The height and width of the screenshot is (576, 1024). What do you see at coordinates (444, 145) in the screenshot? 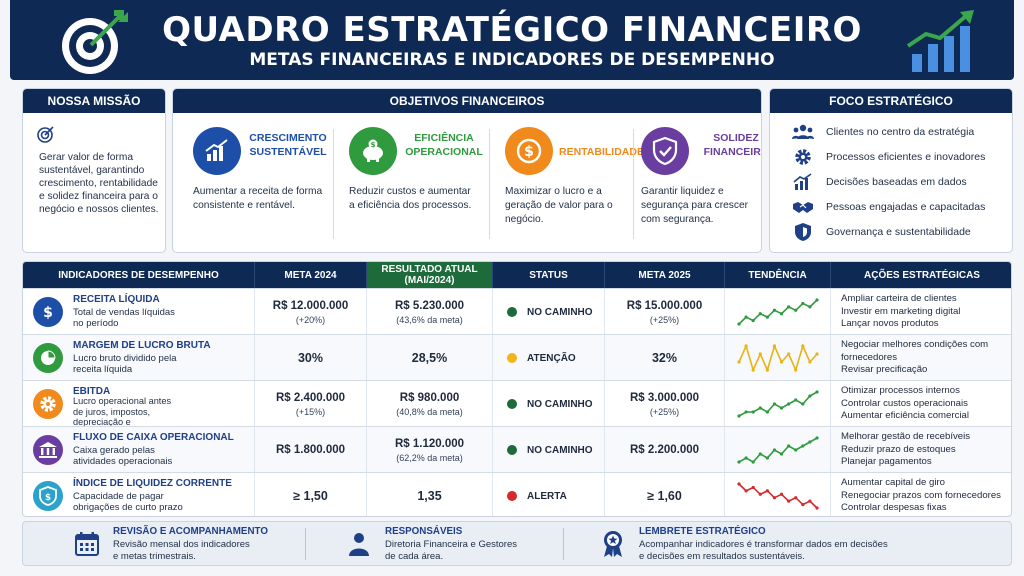
I see `objective-name: EFICIÊNCIA OPERACIONAL` at bounding box center [444, 145].